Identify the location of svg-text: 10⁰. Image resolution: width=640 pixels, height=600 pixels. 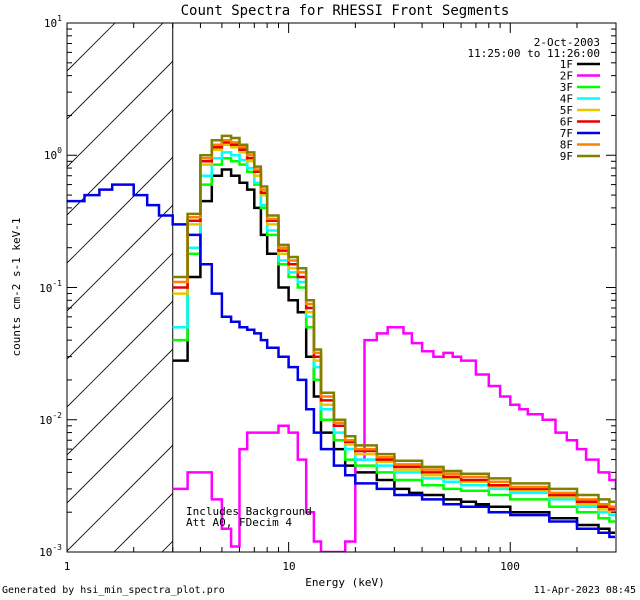
(53, 154).